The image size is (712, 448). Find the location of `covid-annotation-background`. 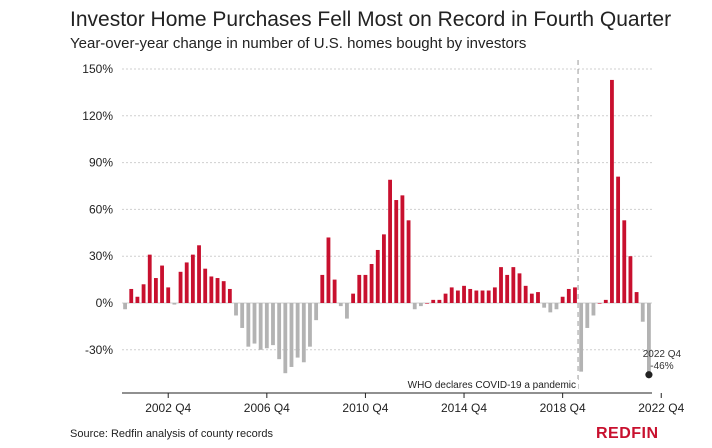

covid-annotation-background is located at coordinates (492, 385).